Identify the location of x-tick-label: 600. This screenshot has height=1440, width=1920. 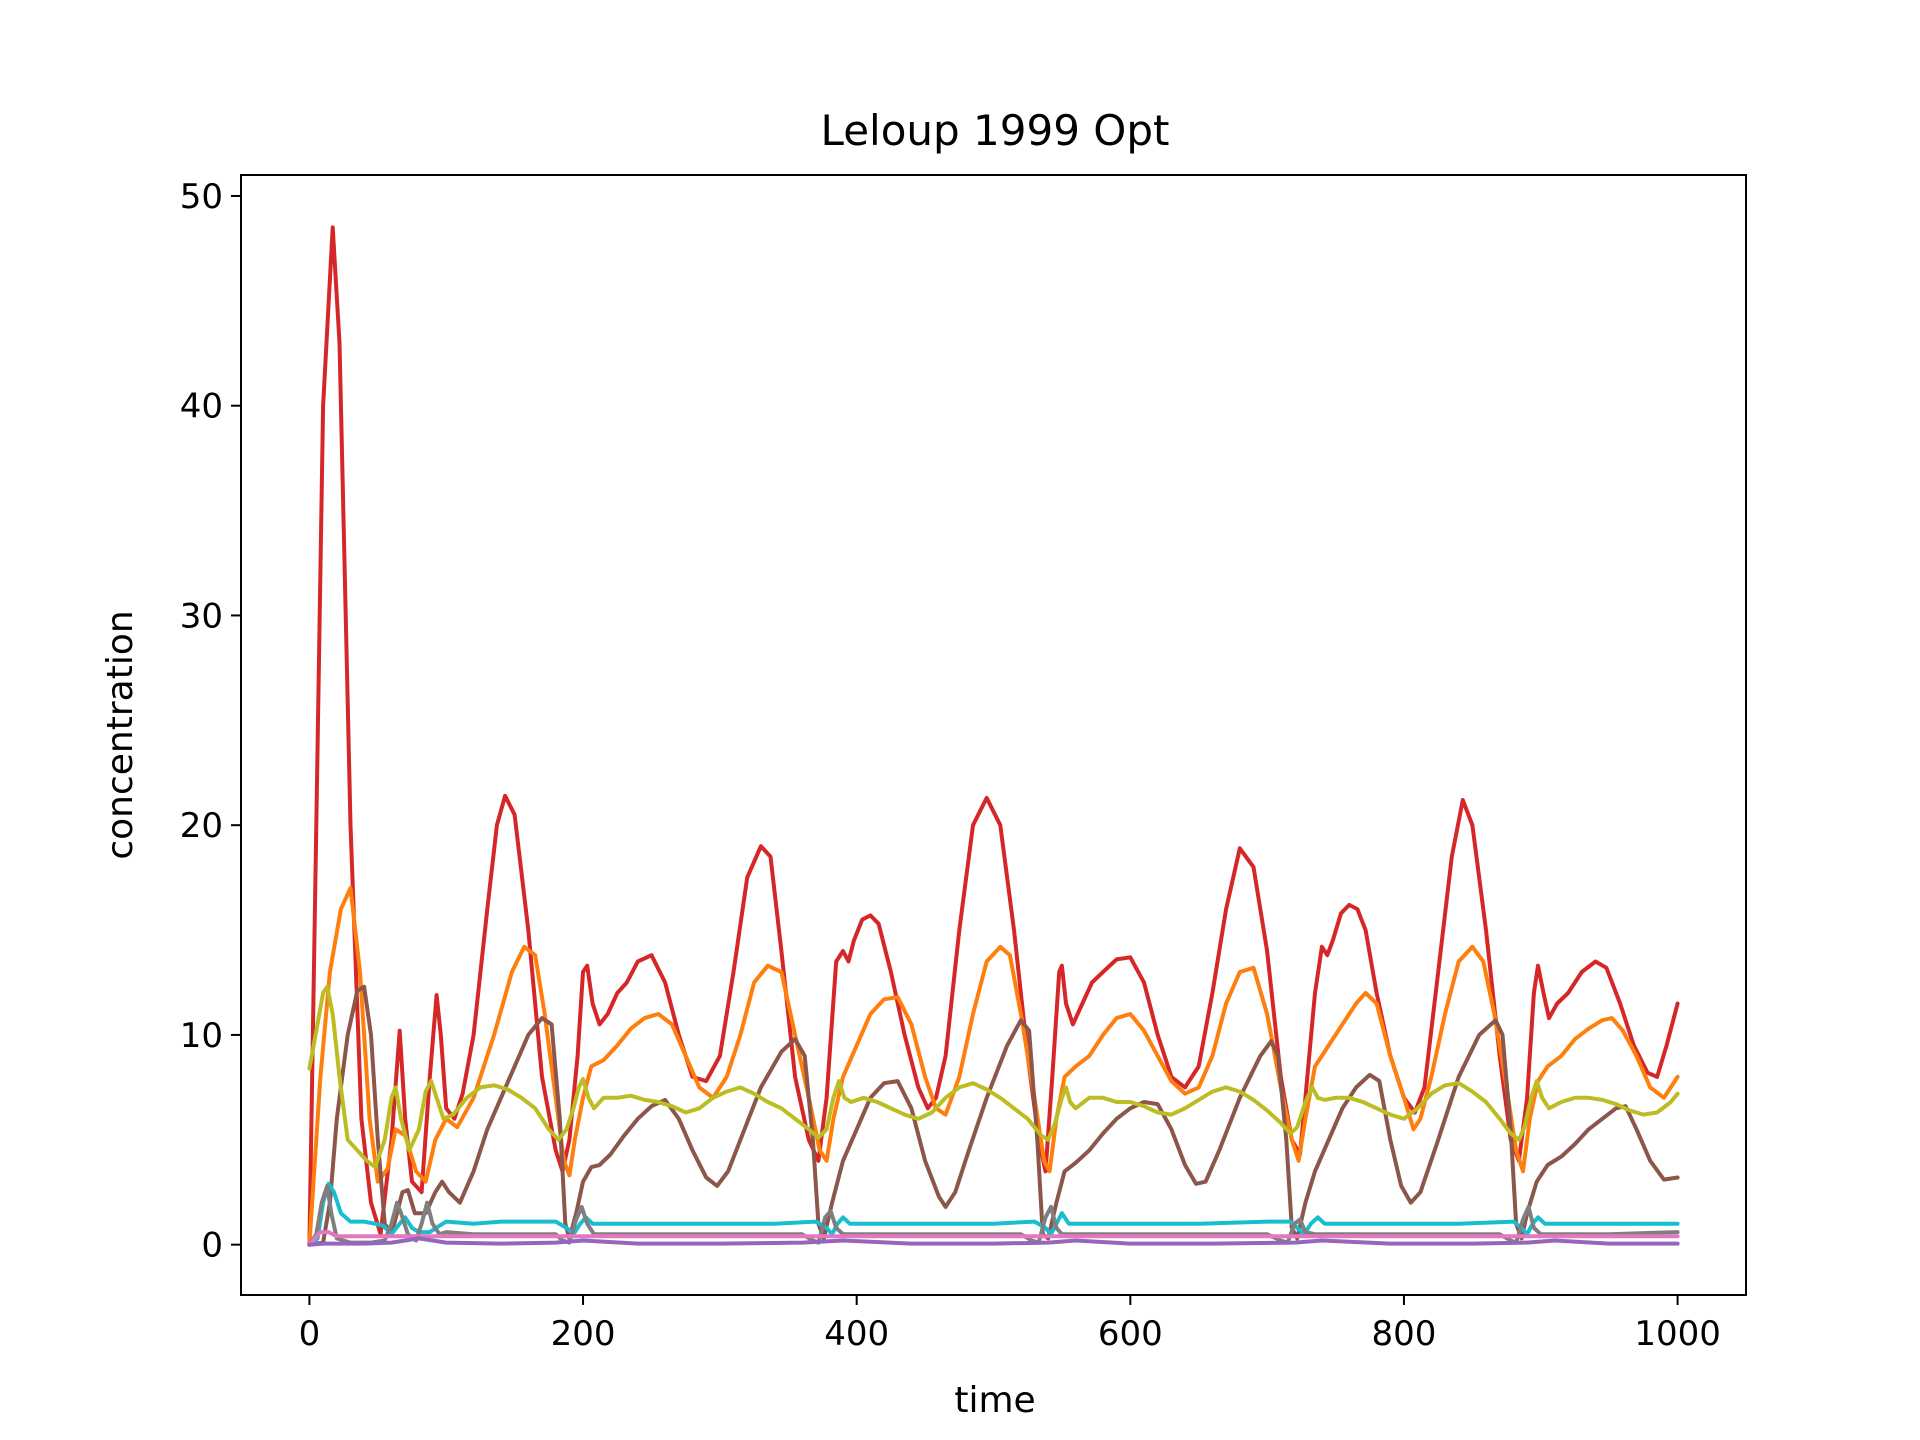
(1130, 1334).